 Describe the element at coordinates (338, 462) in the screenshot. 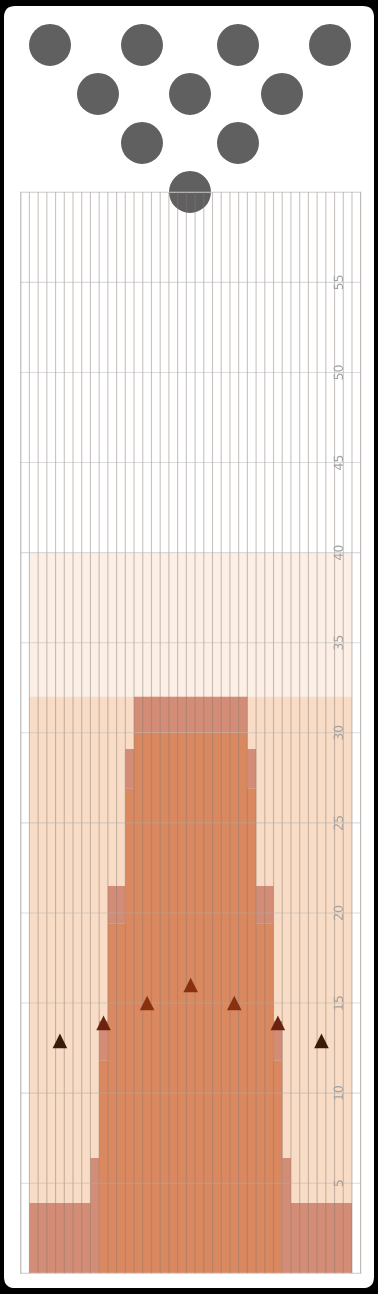

I see `y-tick-label: 45` at that location.